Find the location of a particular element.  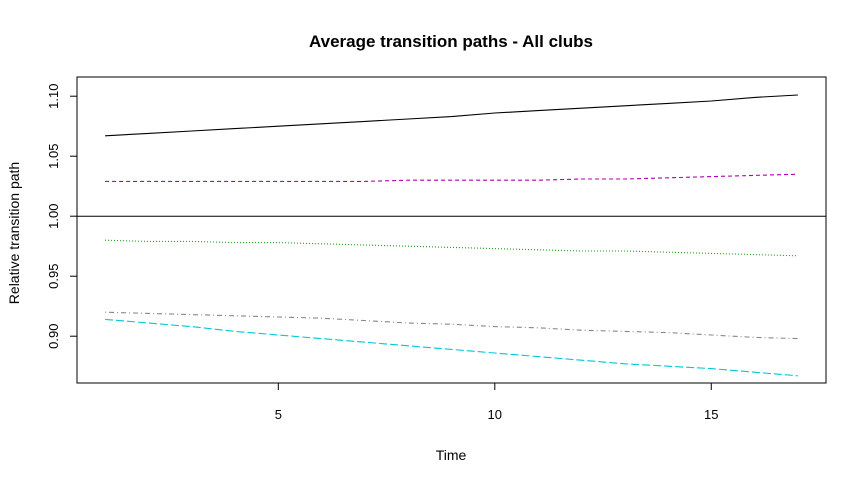

x-axis: 5 10 15 is located at coordinates (497, 402).